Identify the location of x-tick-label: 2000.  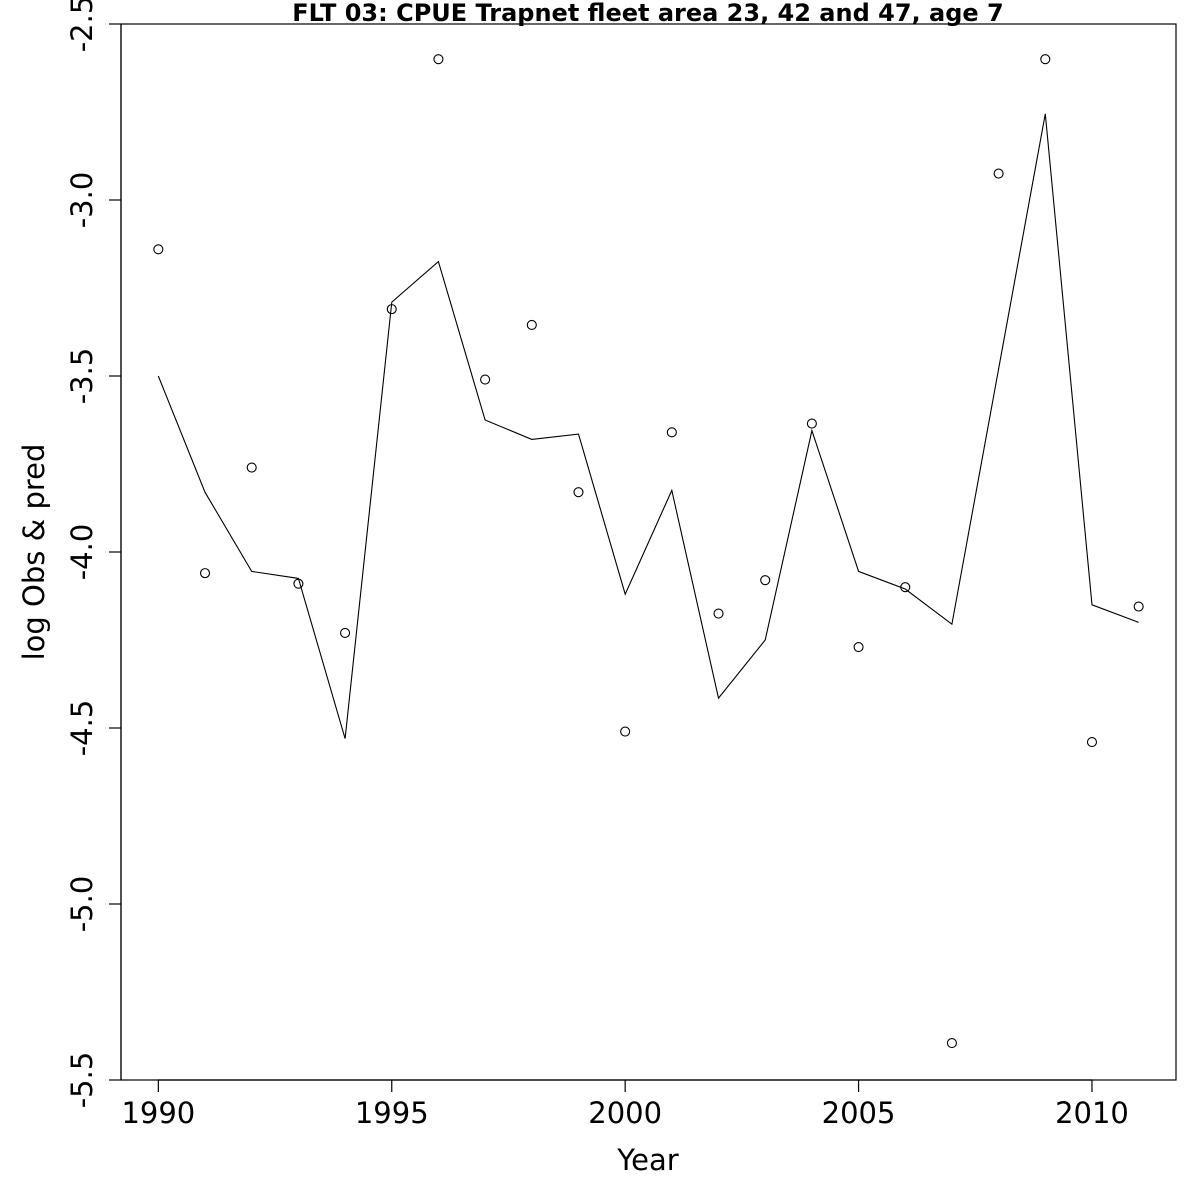
(625, 1113).